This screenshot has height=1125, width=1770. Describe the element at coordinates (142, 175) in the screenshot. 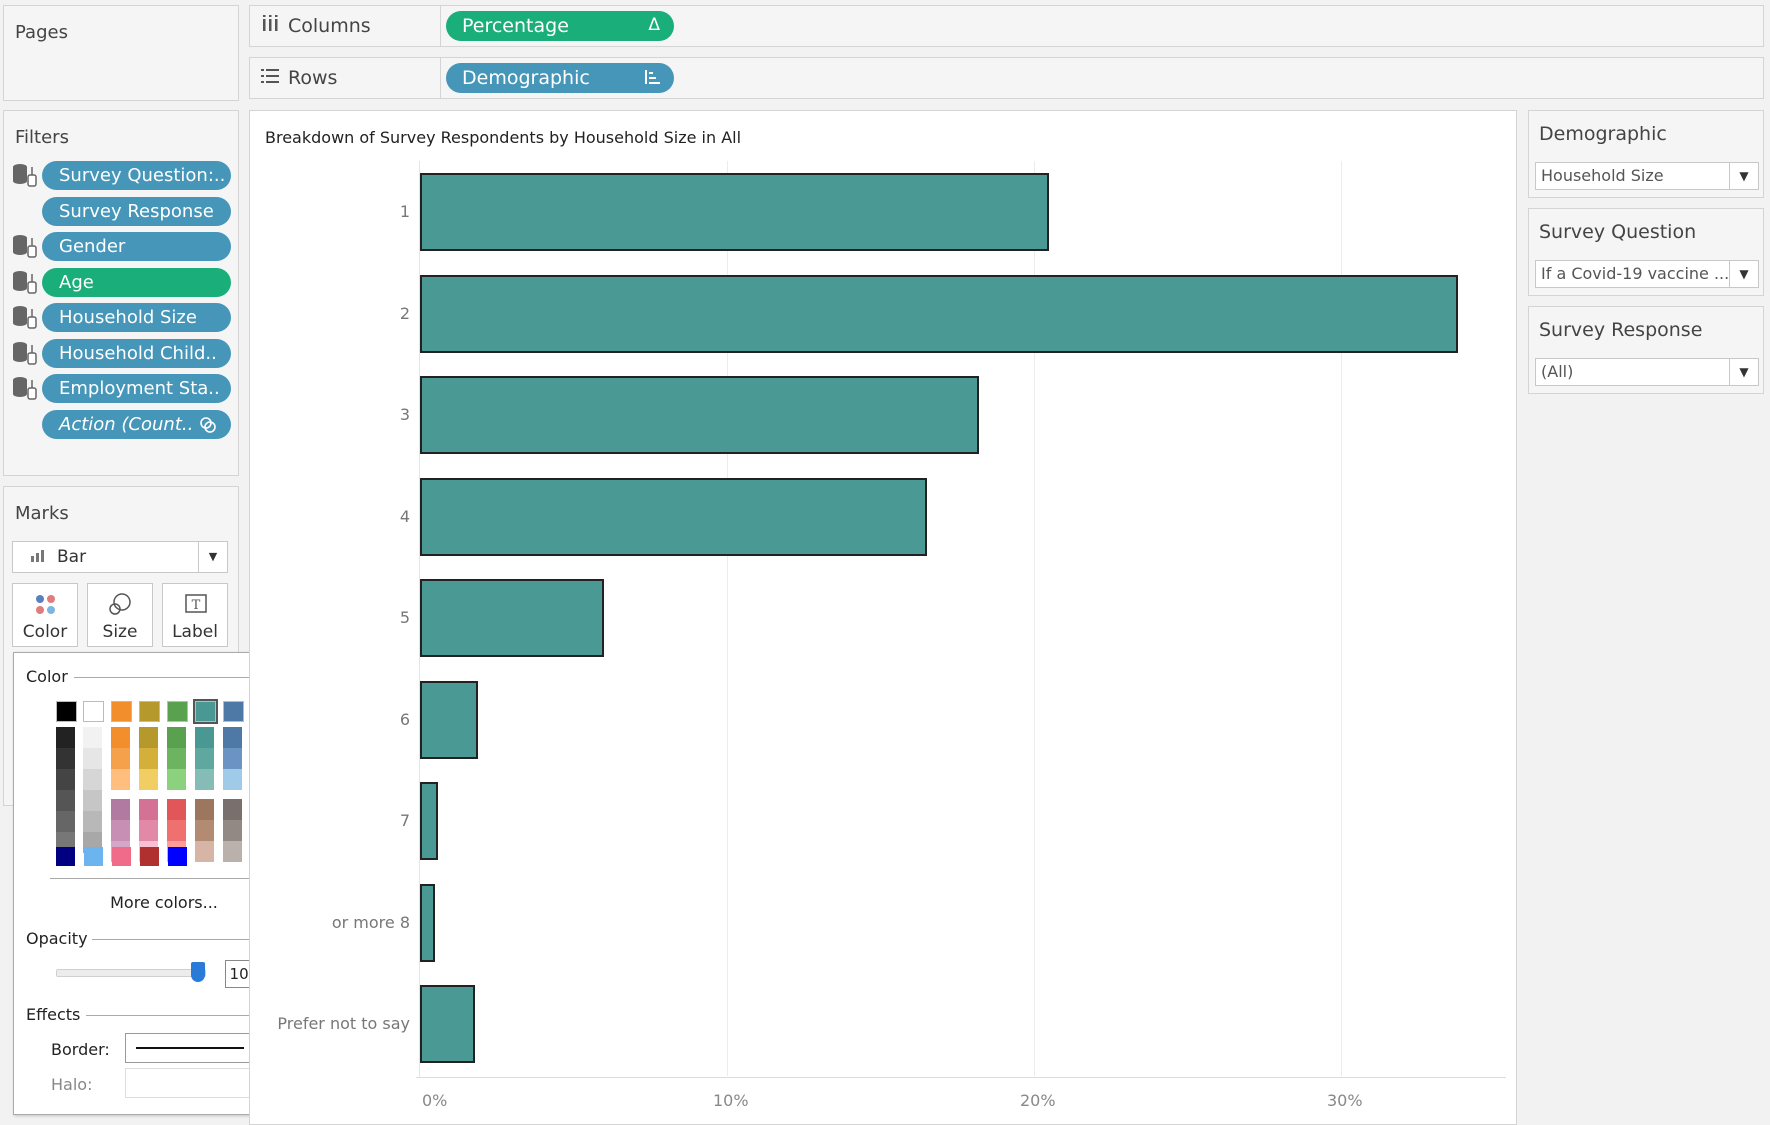

I see `filter-pill-label: Survey Question:..` at that location.